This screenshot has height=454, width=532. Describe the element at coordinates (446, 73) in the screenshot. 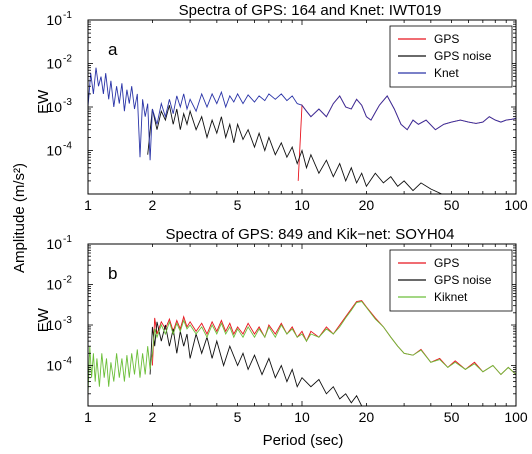

I see `legend-label-knet: Knet` at that location.